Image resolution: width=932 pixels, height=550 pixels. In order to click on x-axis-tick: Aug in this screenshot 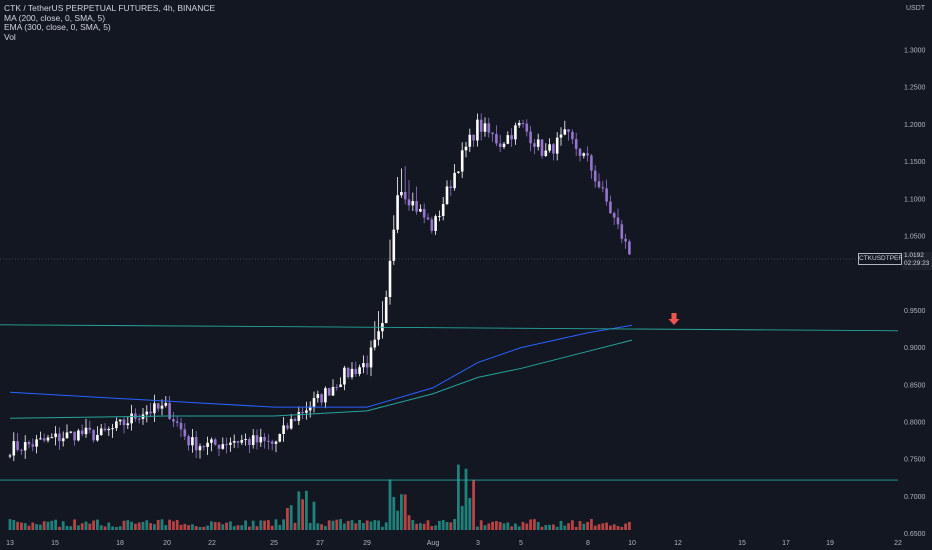, I will do `click(433, 543)`.